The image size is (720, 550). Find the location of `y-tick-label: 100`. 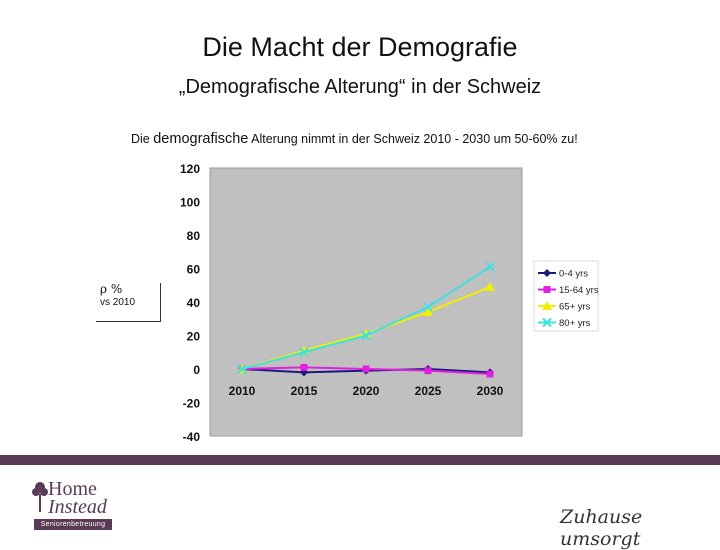

y-tick-label: 100 is located at coordinates (190, 203).